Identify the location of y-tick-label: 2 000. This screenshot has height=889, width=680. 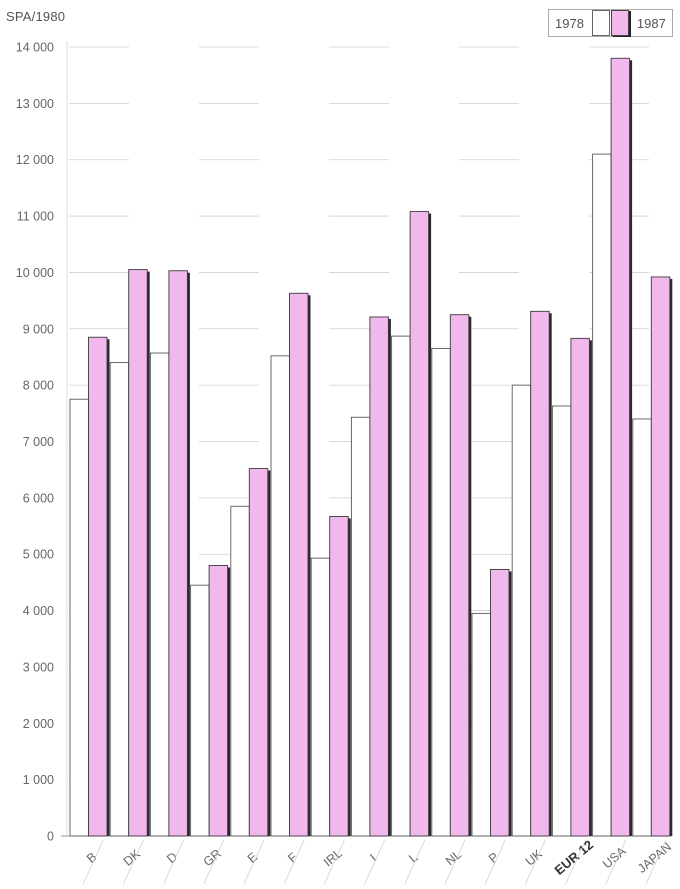
(38, 724).